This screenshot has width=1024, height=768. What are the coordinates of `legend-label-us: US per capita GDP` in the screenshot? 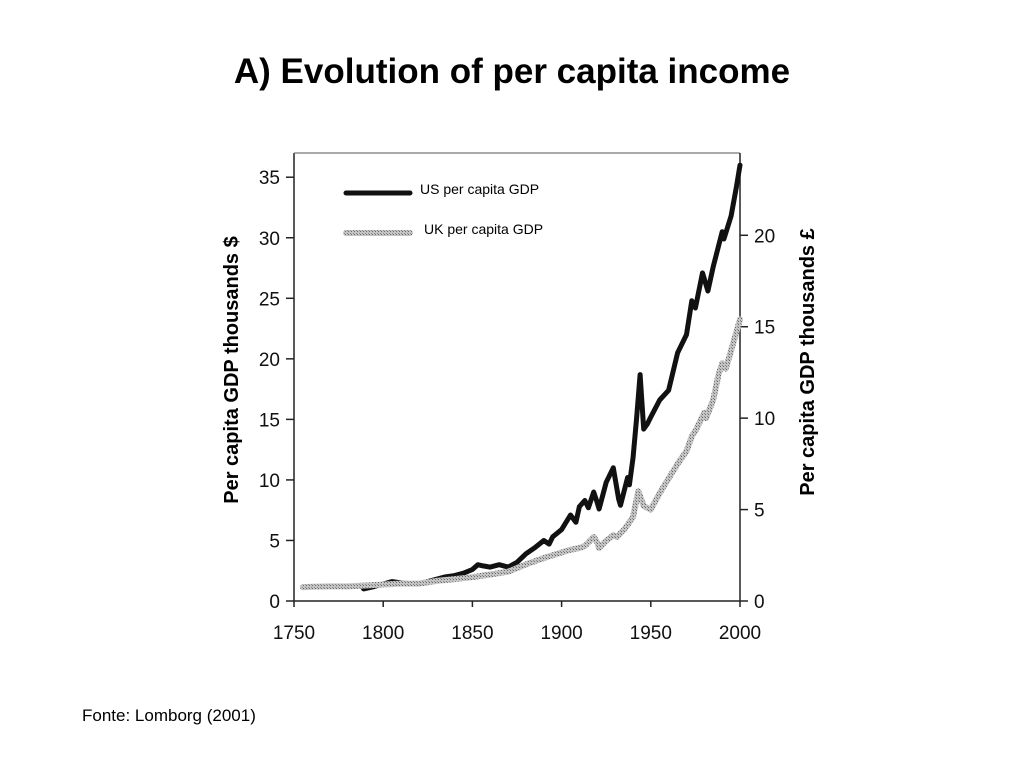 It's located at (479, 189).